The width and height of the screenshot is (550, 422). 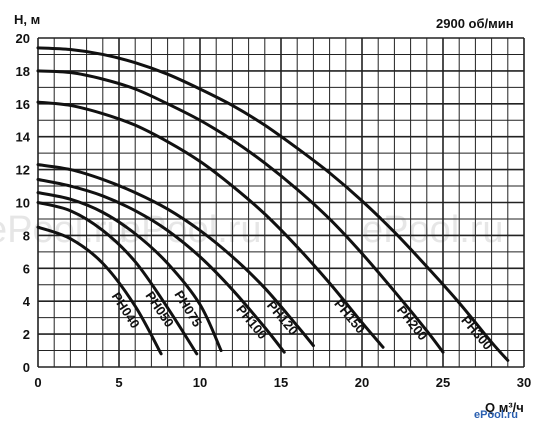 What do you see at coordinates (475, 23) in the screenshot?
I see `speed-label: 2900 об/мин` at bounding box center [475, 23].